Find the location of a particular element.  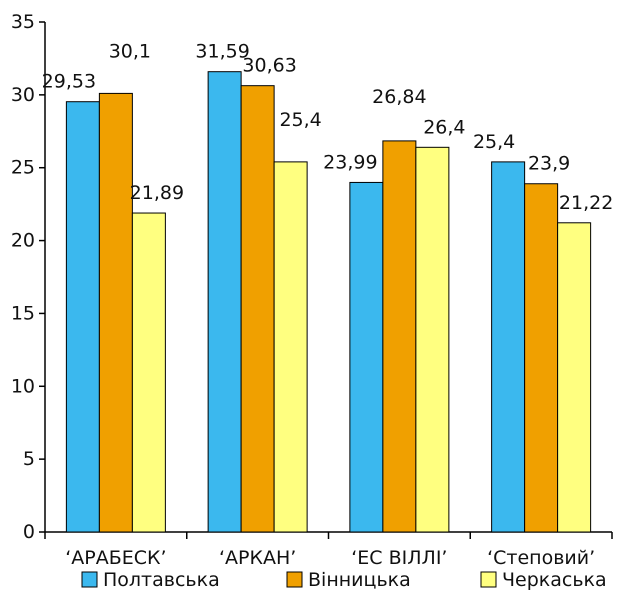

data-label: 23,9 is located at coordinates (549, 164).